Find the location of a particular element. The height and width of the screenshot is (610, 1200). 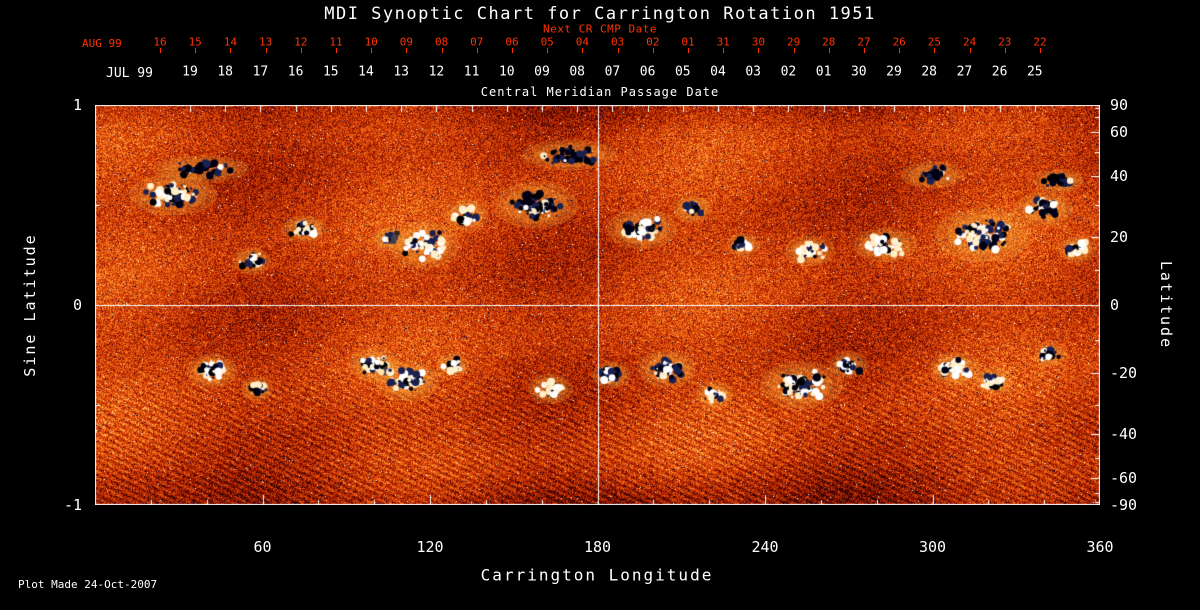

longitude-tick-label: 360 is located at coordinates (1100, 547).